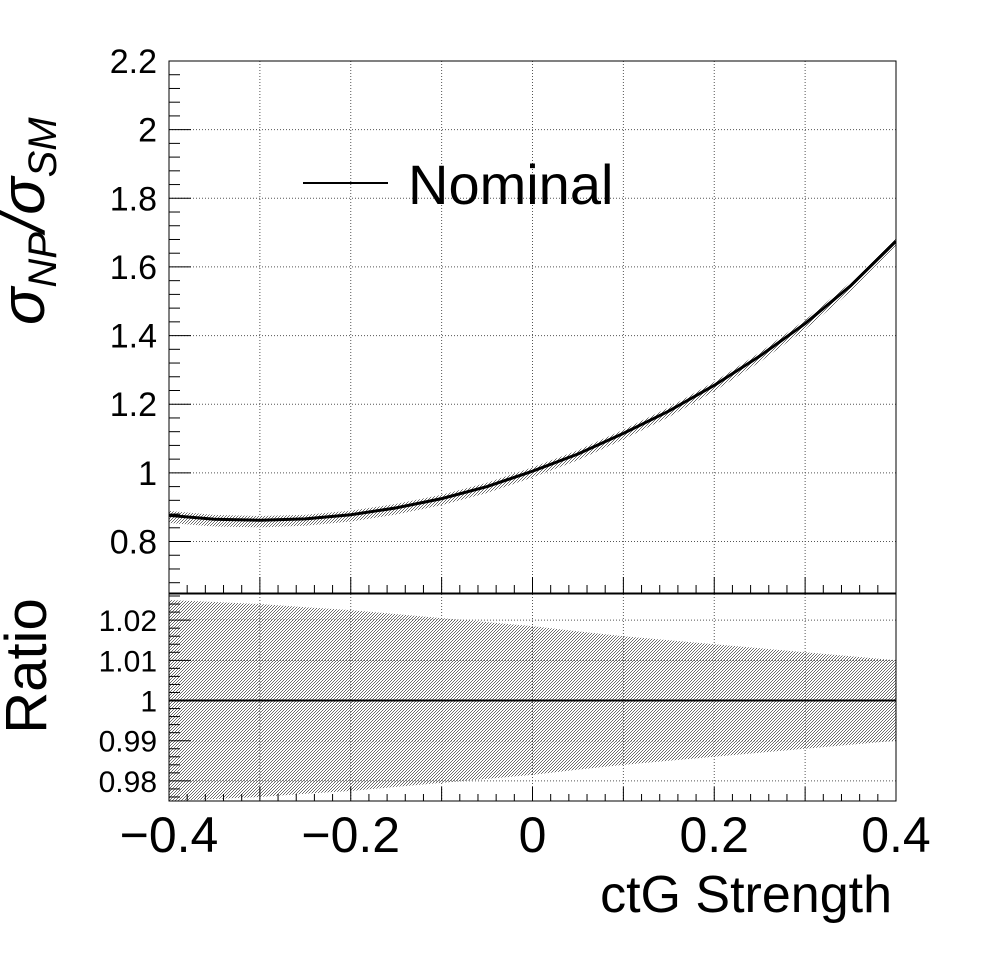 This screenshot has height=972, width=996. What do you see at coordinates (148, 702) in the screenshot?
I see `bottom-ytick-label: 1` at bounding box center [148, 702].